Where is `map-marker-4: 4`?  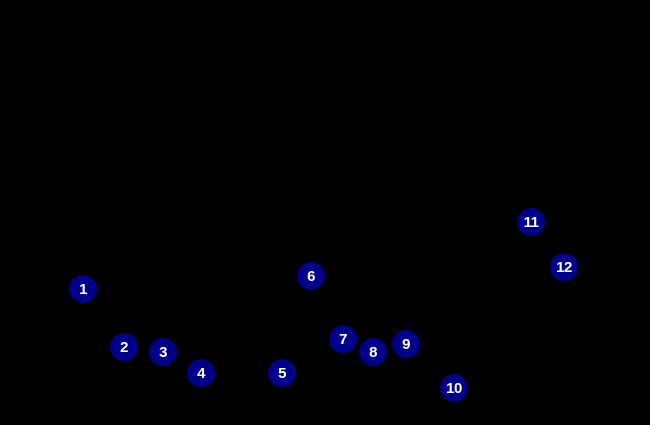 map-marker-4: 4 is located at coordinates (201, 373).